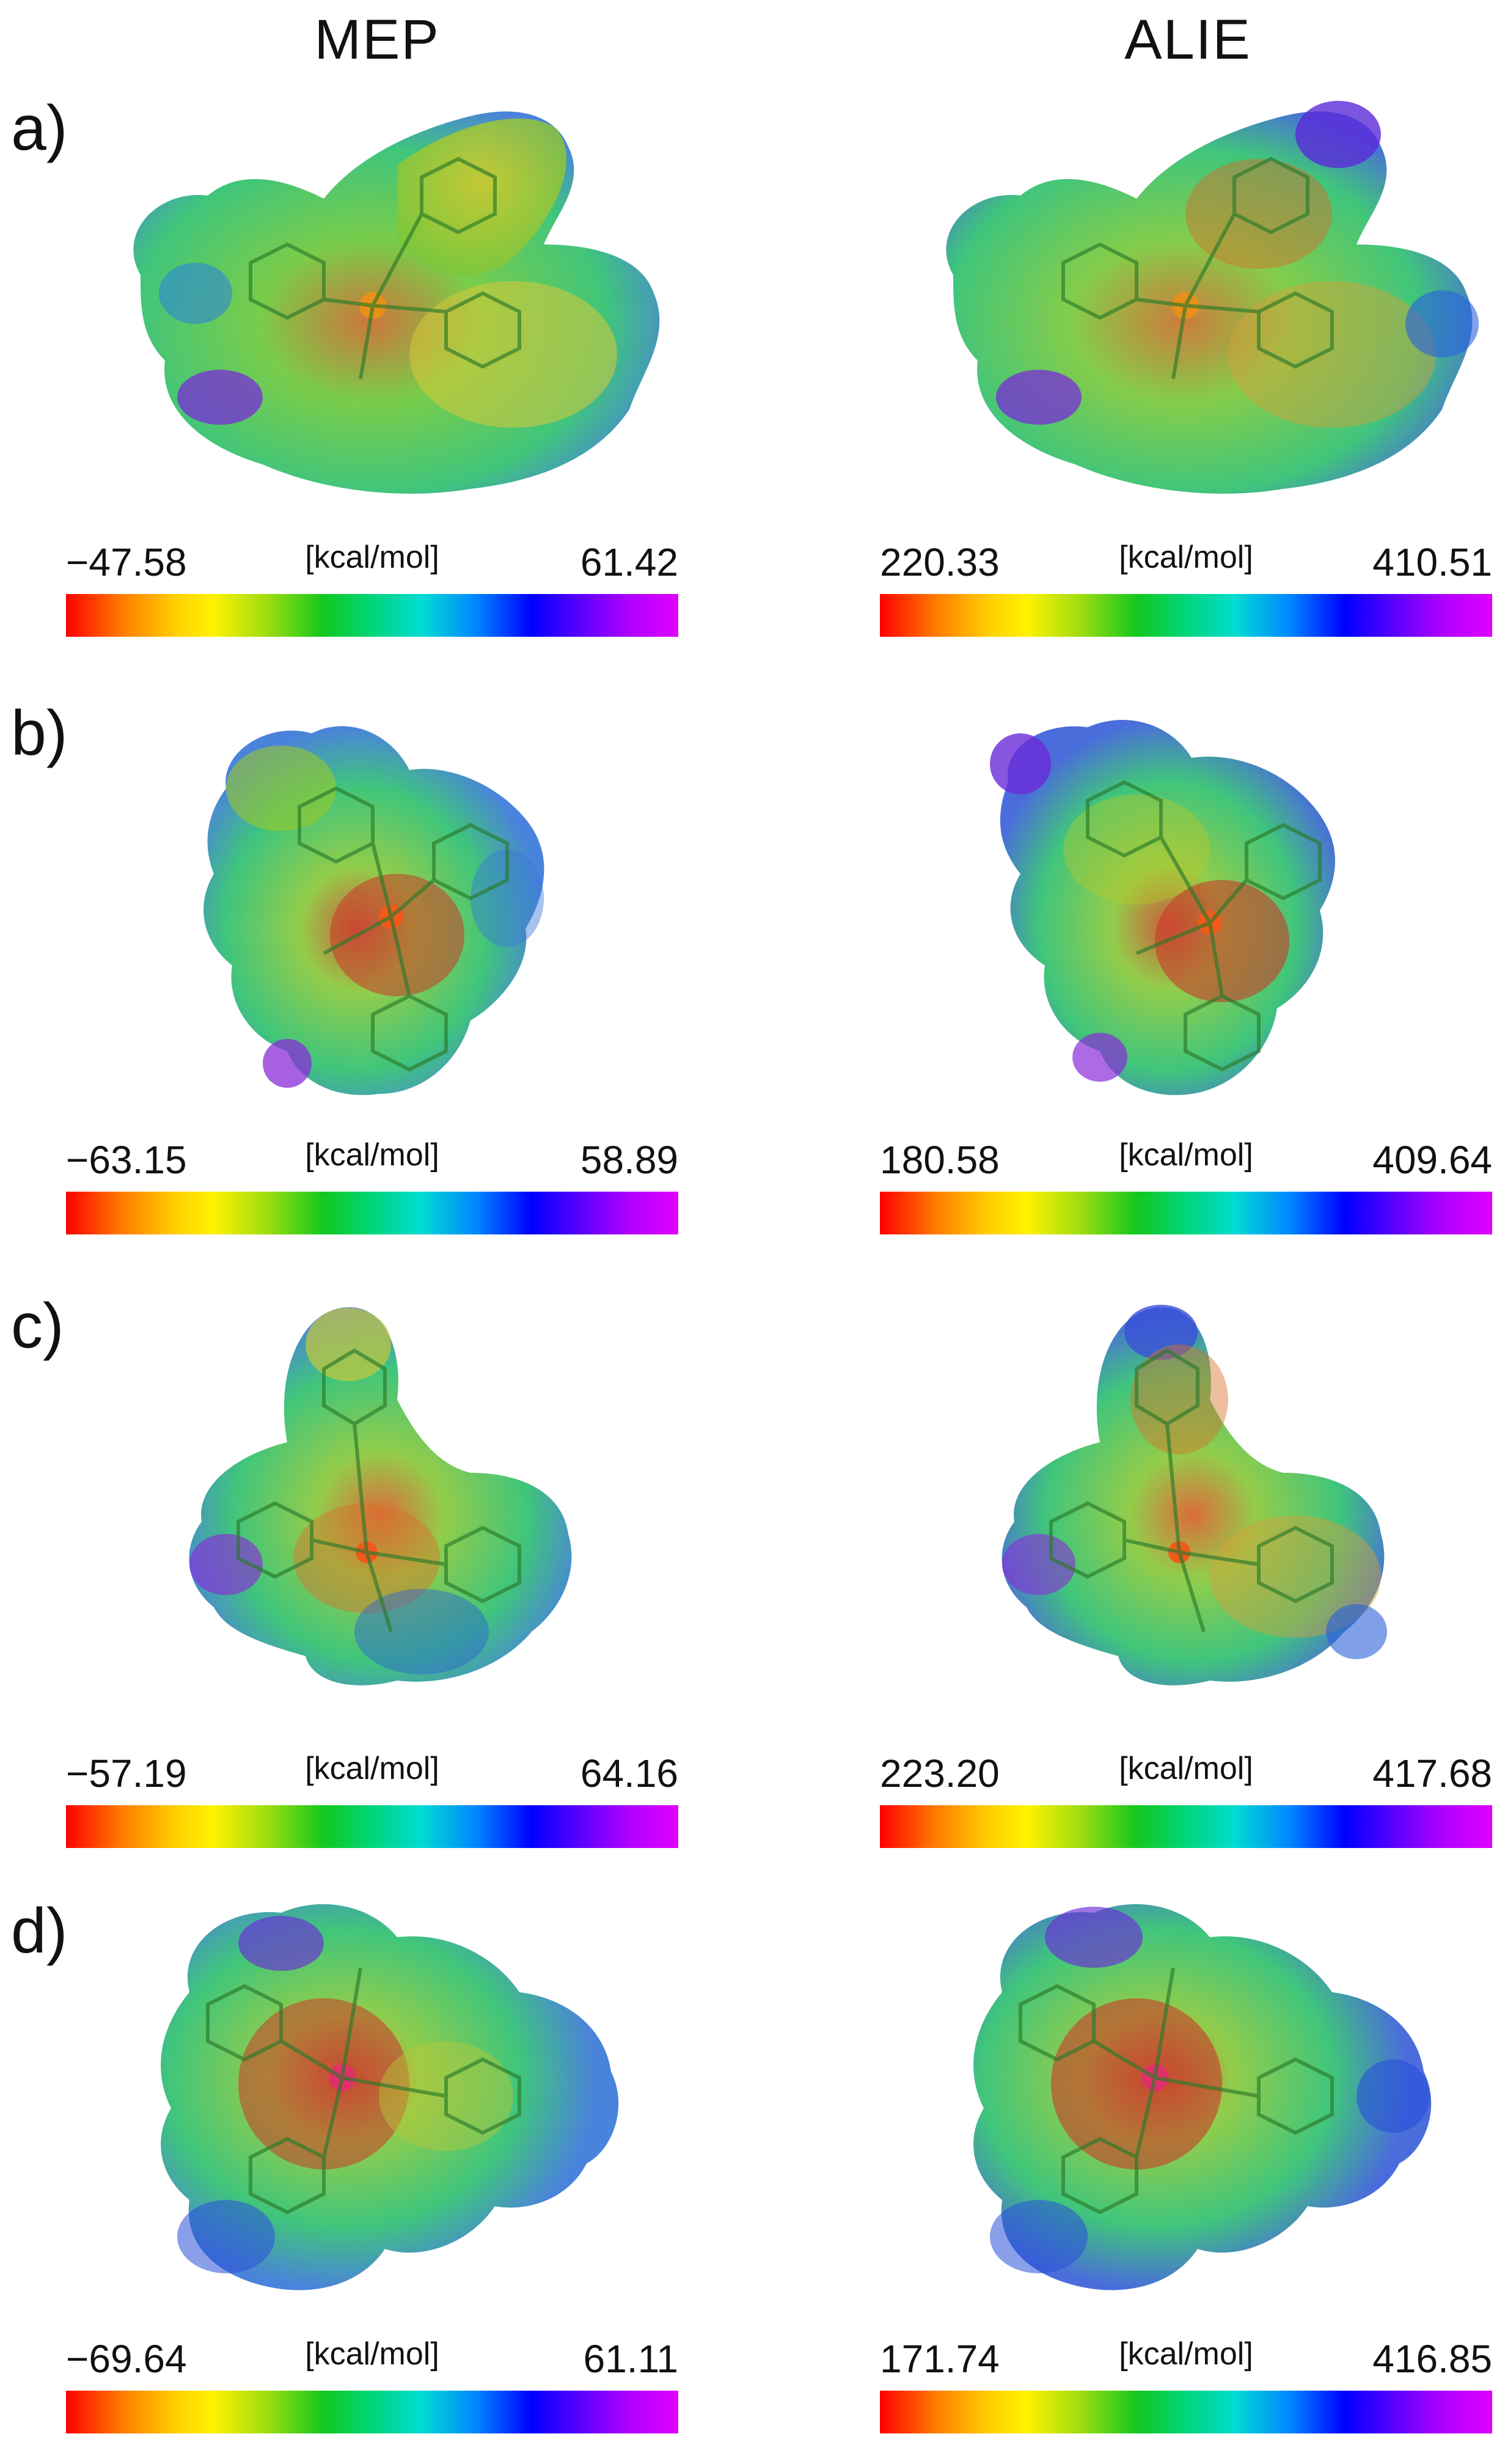  Describe the element at coordinates (629, 1773) in the screenshot. I see `scale-max-value: 64.16` at that location.